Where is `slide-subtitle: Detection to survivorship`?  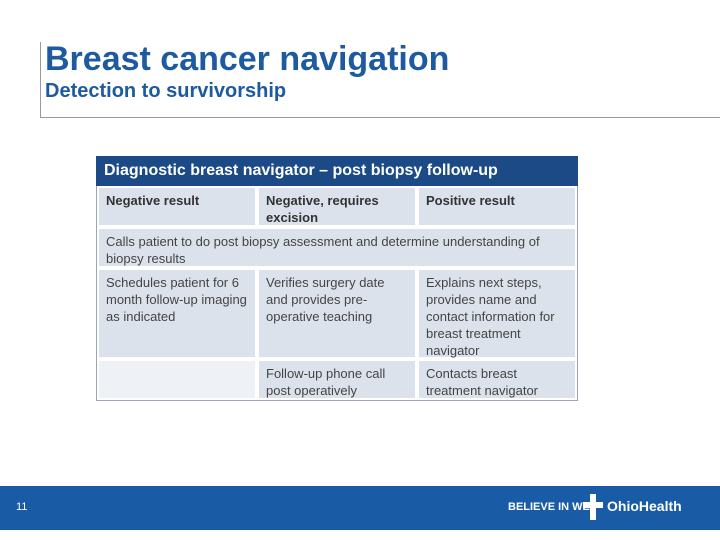 slide-subtitle: Detection to survivorship is located at coordinates (166, 91).